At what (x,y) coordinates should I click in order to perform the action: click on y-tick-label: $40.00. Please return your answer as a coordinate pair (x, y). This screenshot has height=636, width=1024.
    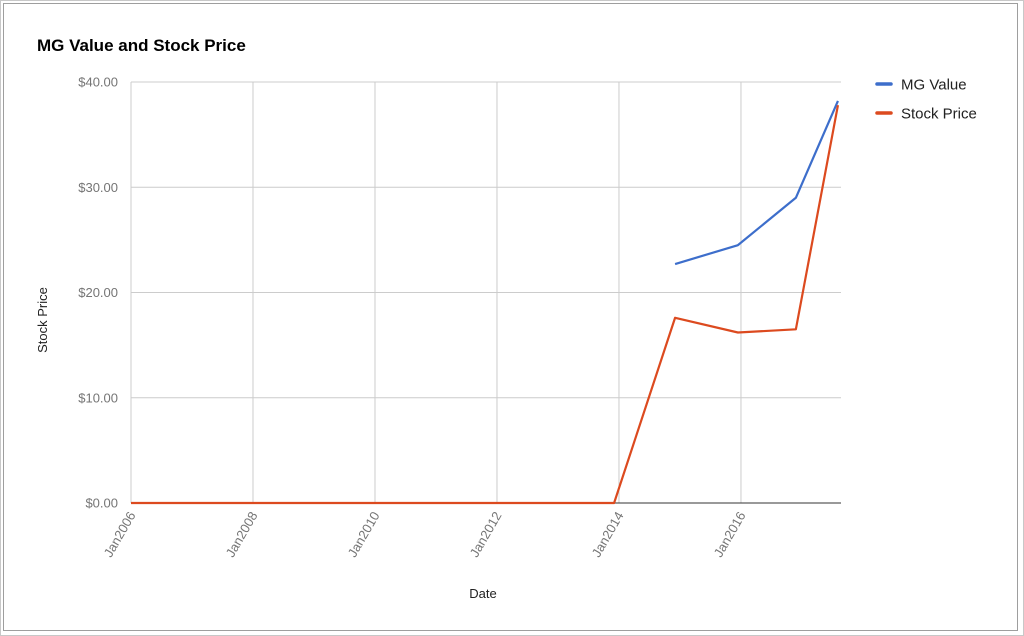
    Looking at the image, I should click on (98, 82).